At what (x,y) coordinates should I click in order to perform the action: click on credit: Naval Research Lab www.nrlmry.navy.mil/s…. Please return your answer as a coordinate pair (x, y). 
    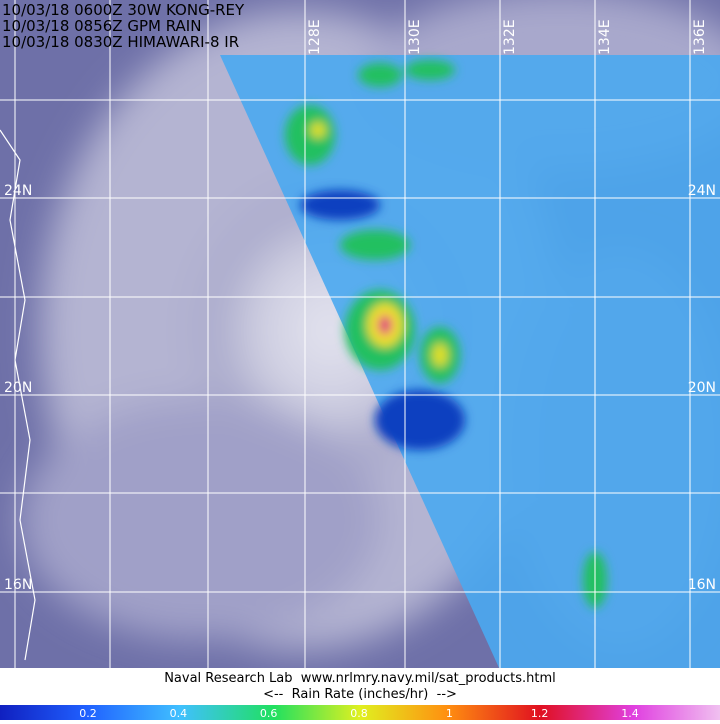
    Looking at the image, I should click on (360, 678).